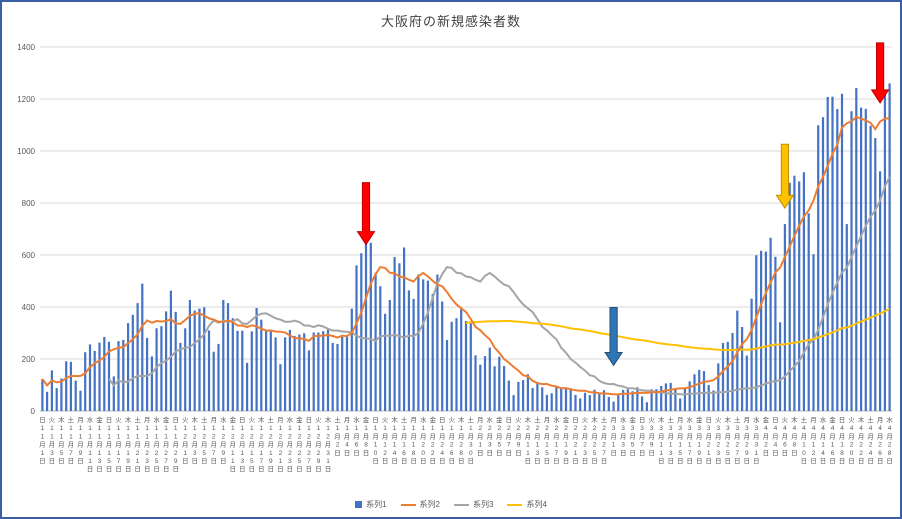 Image resolution: width=902 pixels, height=519 pixels. Describe the element at coordinates (429, 504) in the screenshot. I see `legend-label: 系列2` at that location.